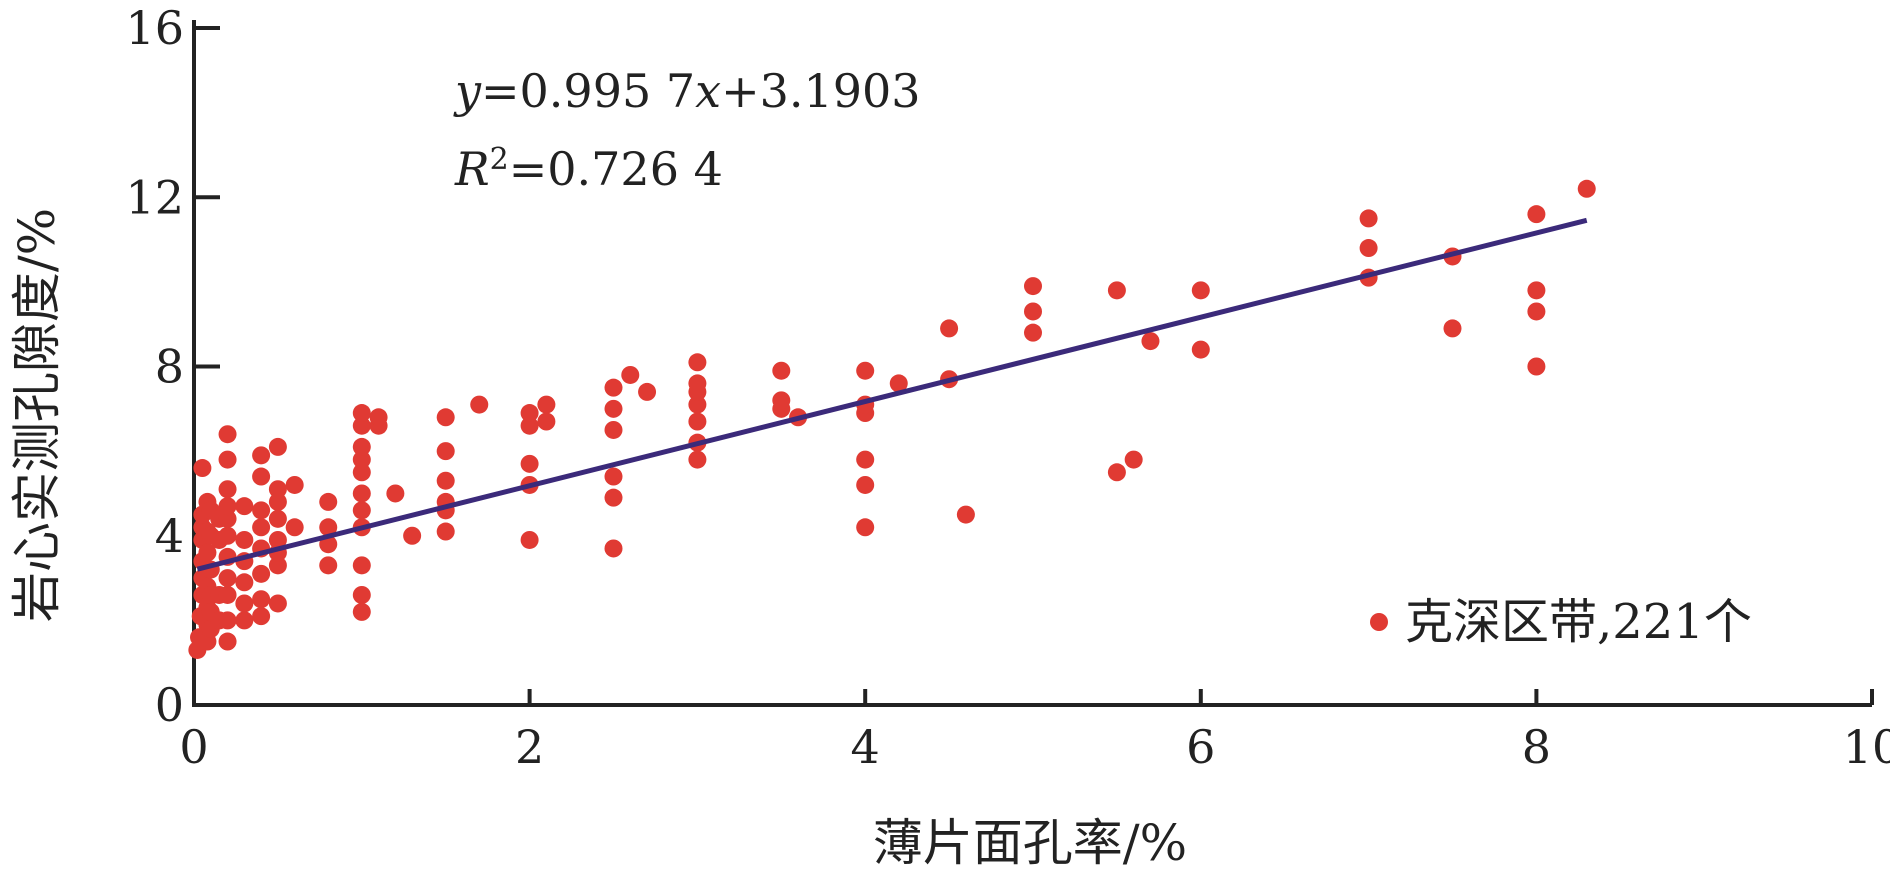 Image resolution: width=1890 pixels, height=874 pixels. What do you see at coordinates (821, 91) in the screenshot?
I see `equation-intercept: +3.1903` at bounding box center [821, 91].